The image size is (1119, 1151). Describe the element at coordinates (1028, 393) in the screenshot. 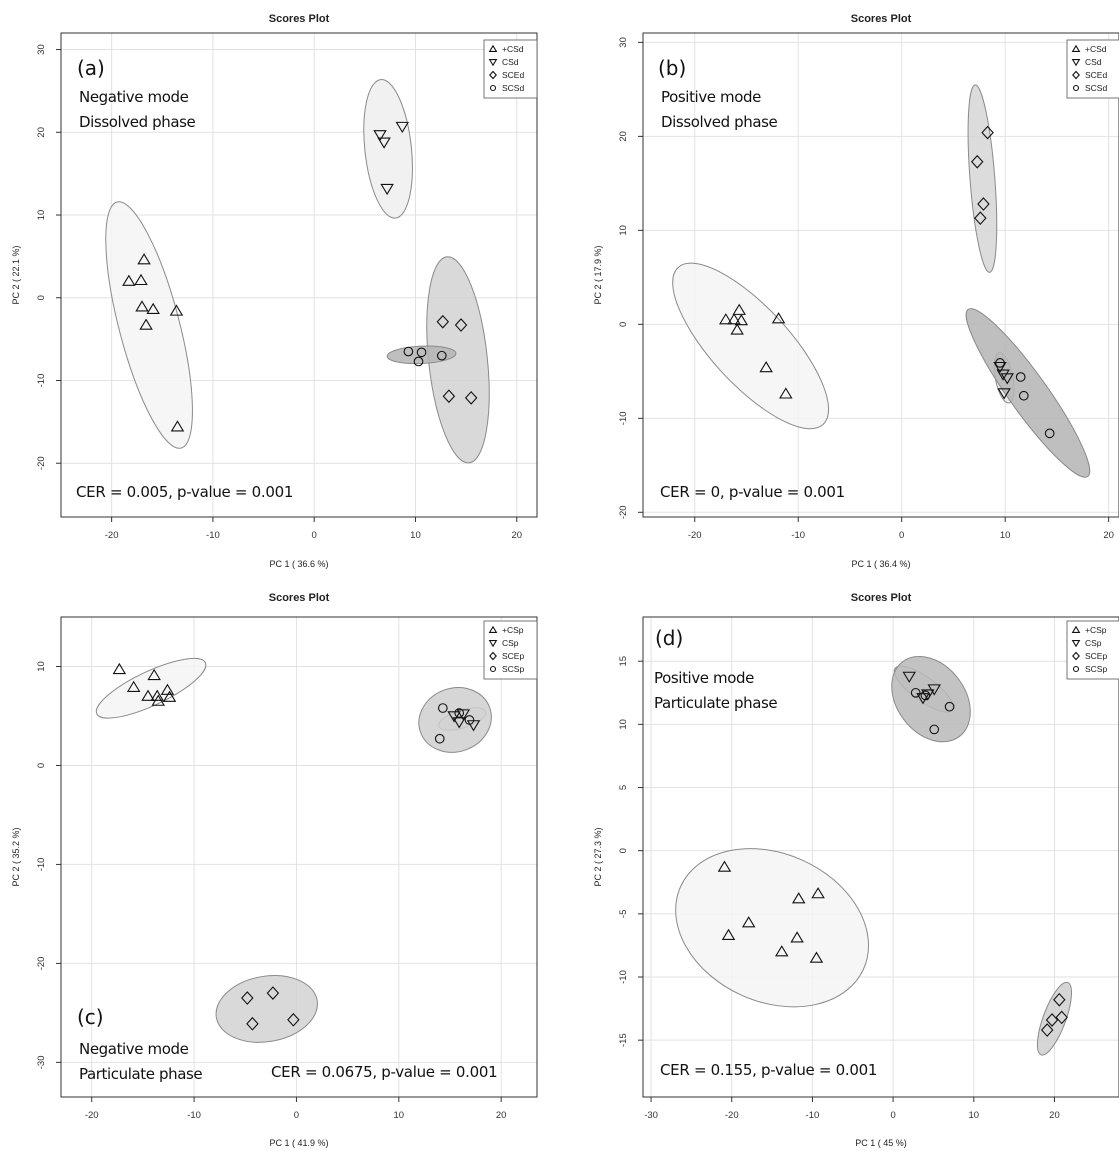

I see `confidence-ellipse-SCSd` at that location.